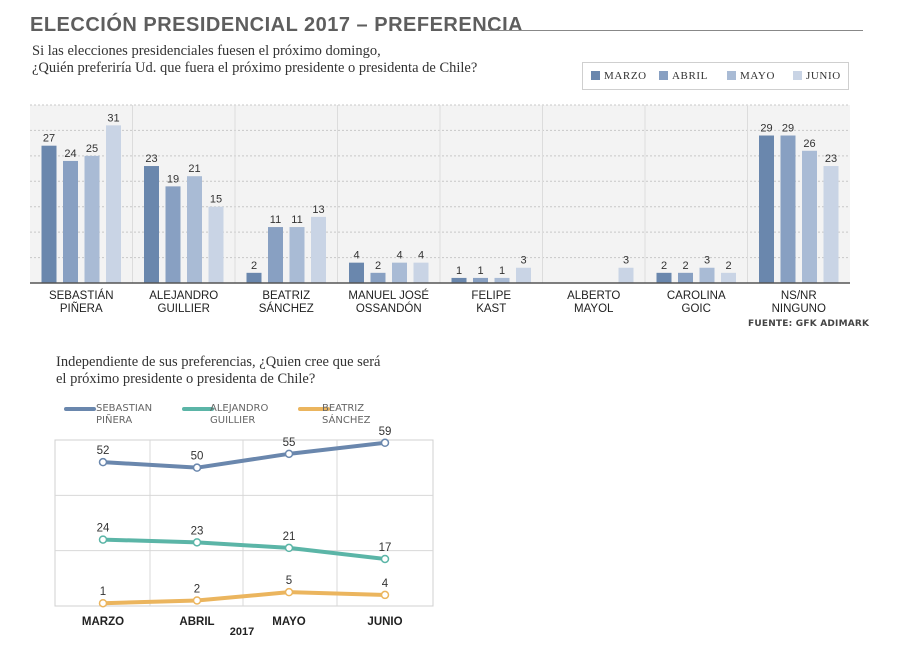 This screenshot has width=900, height=649. What do you see at coordinates (289, 443) in the screenshot?
I see `point-value-label: 55` at bounding box center [289, 443].